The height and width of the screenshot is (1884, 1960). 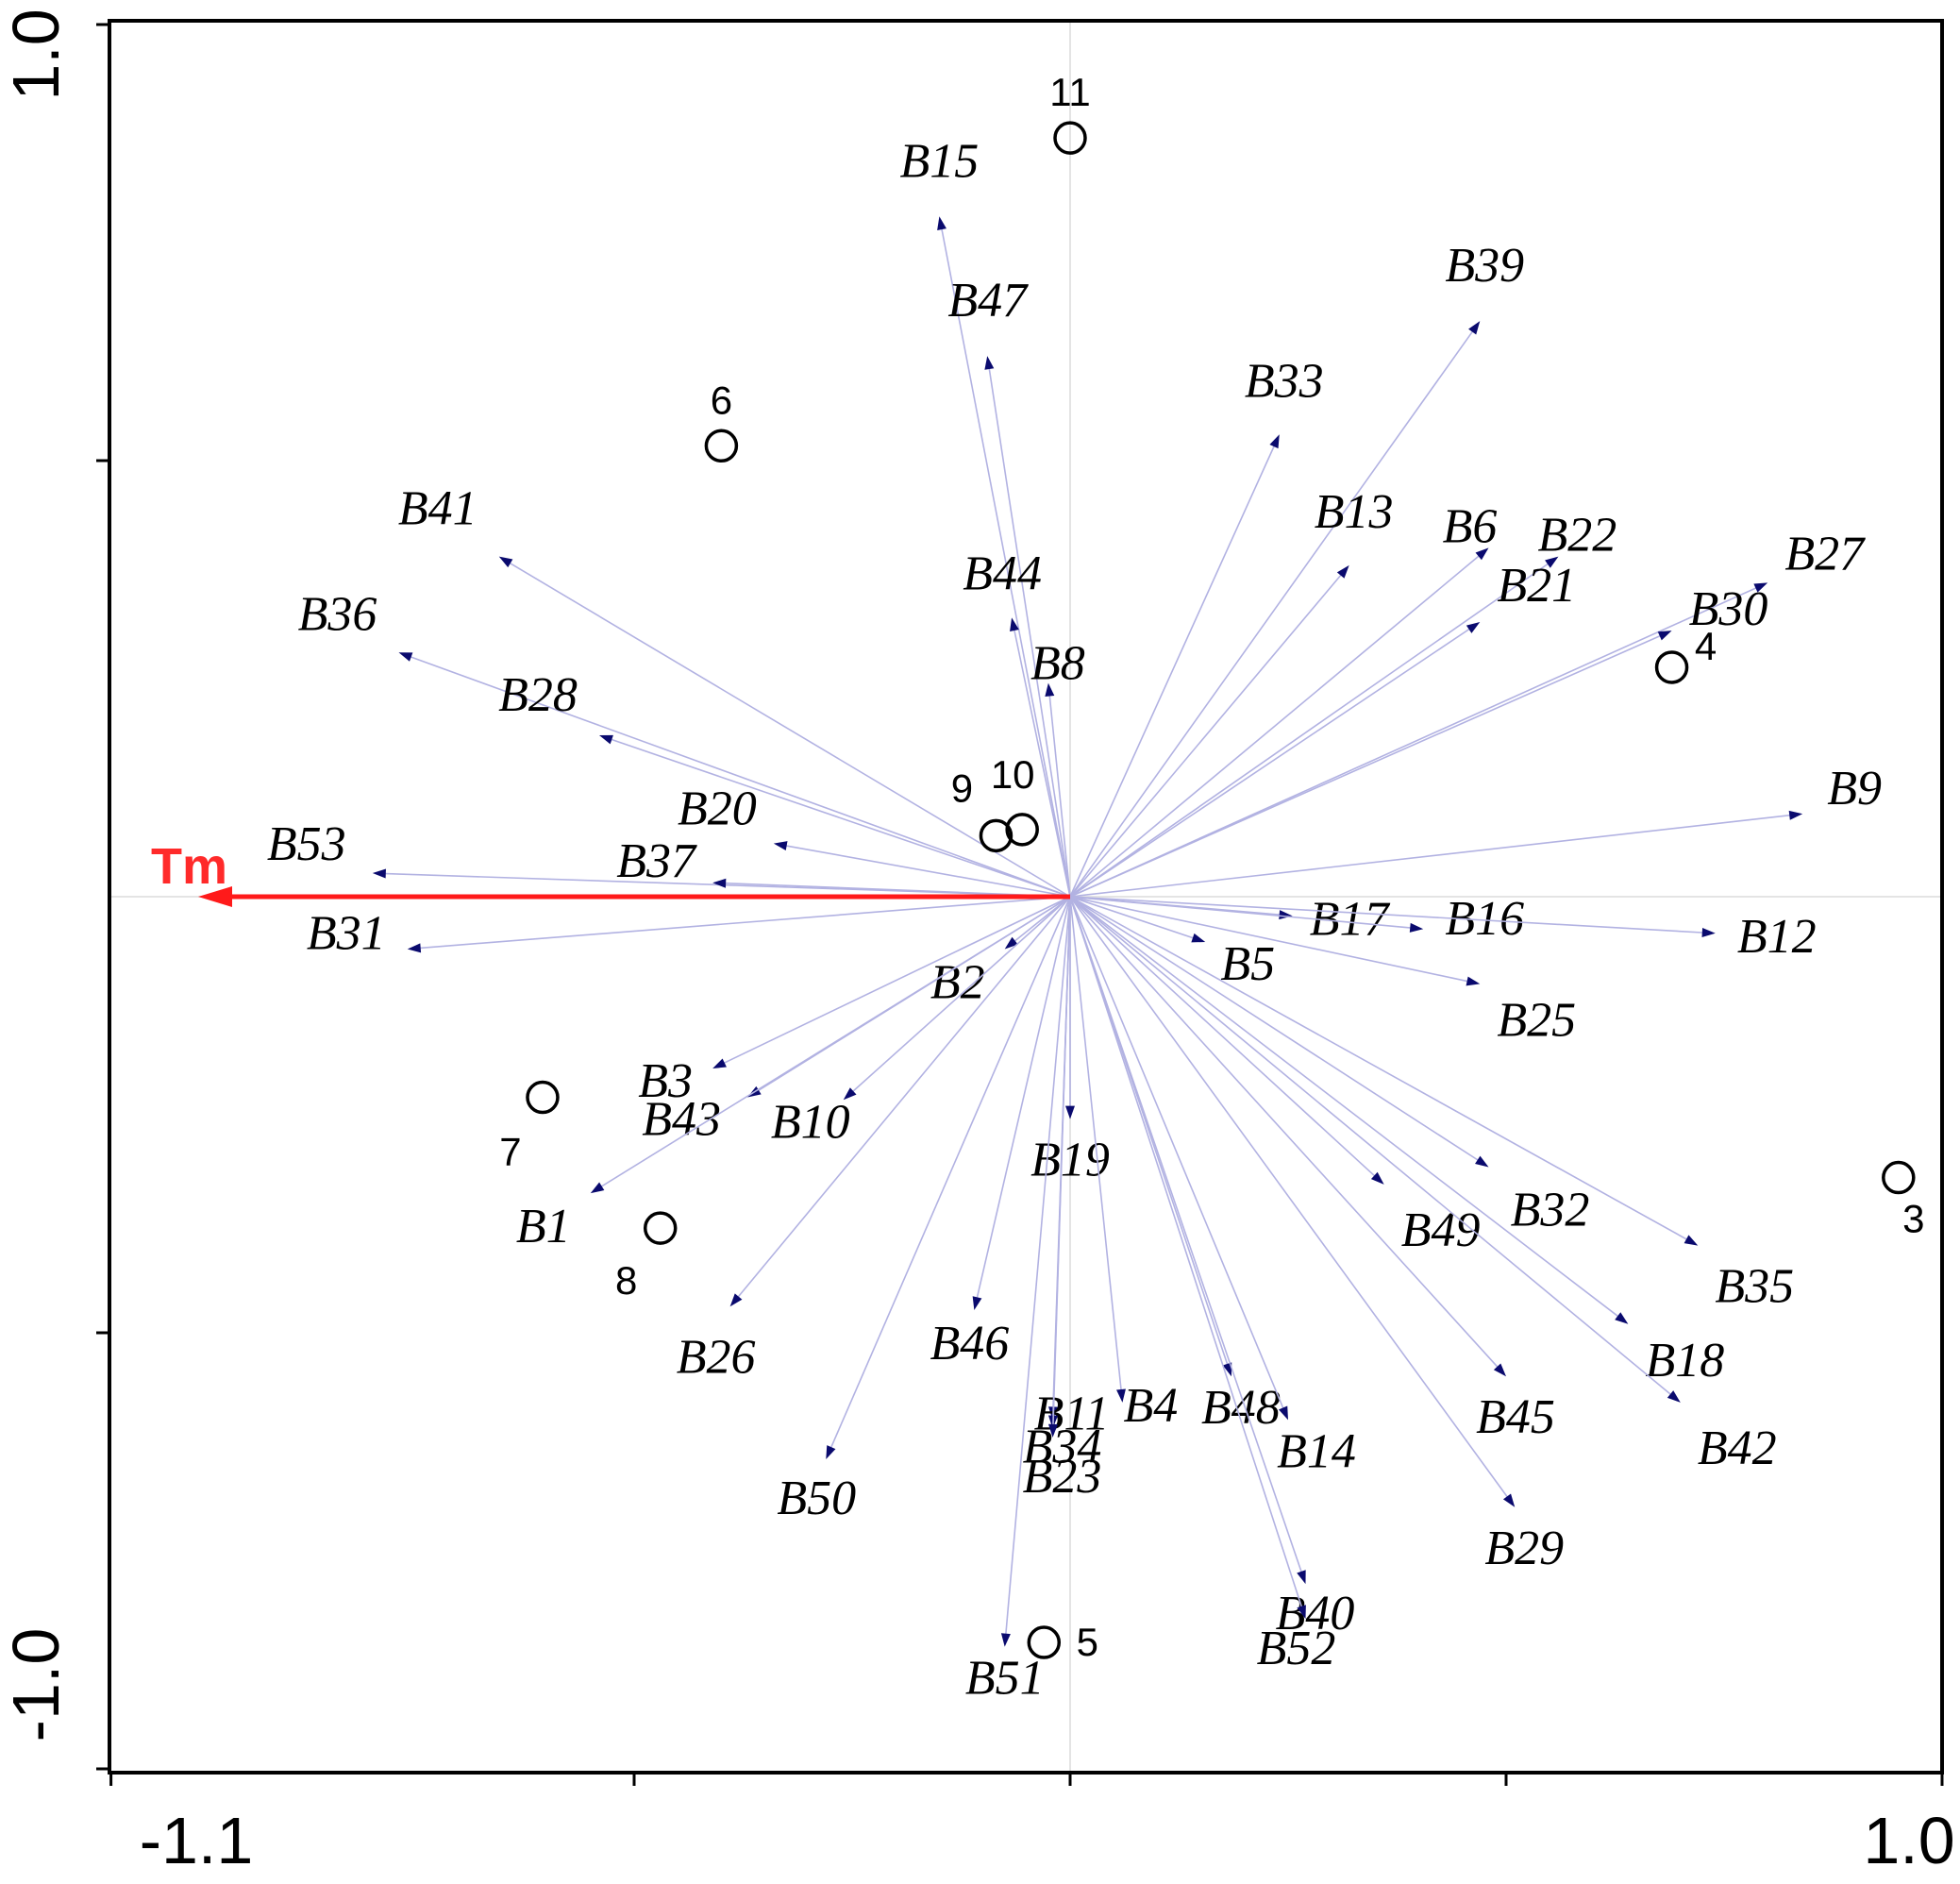 I want to click on species-label-b46: B46, so click(x=969, y=1344).